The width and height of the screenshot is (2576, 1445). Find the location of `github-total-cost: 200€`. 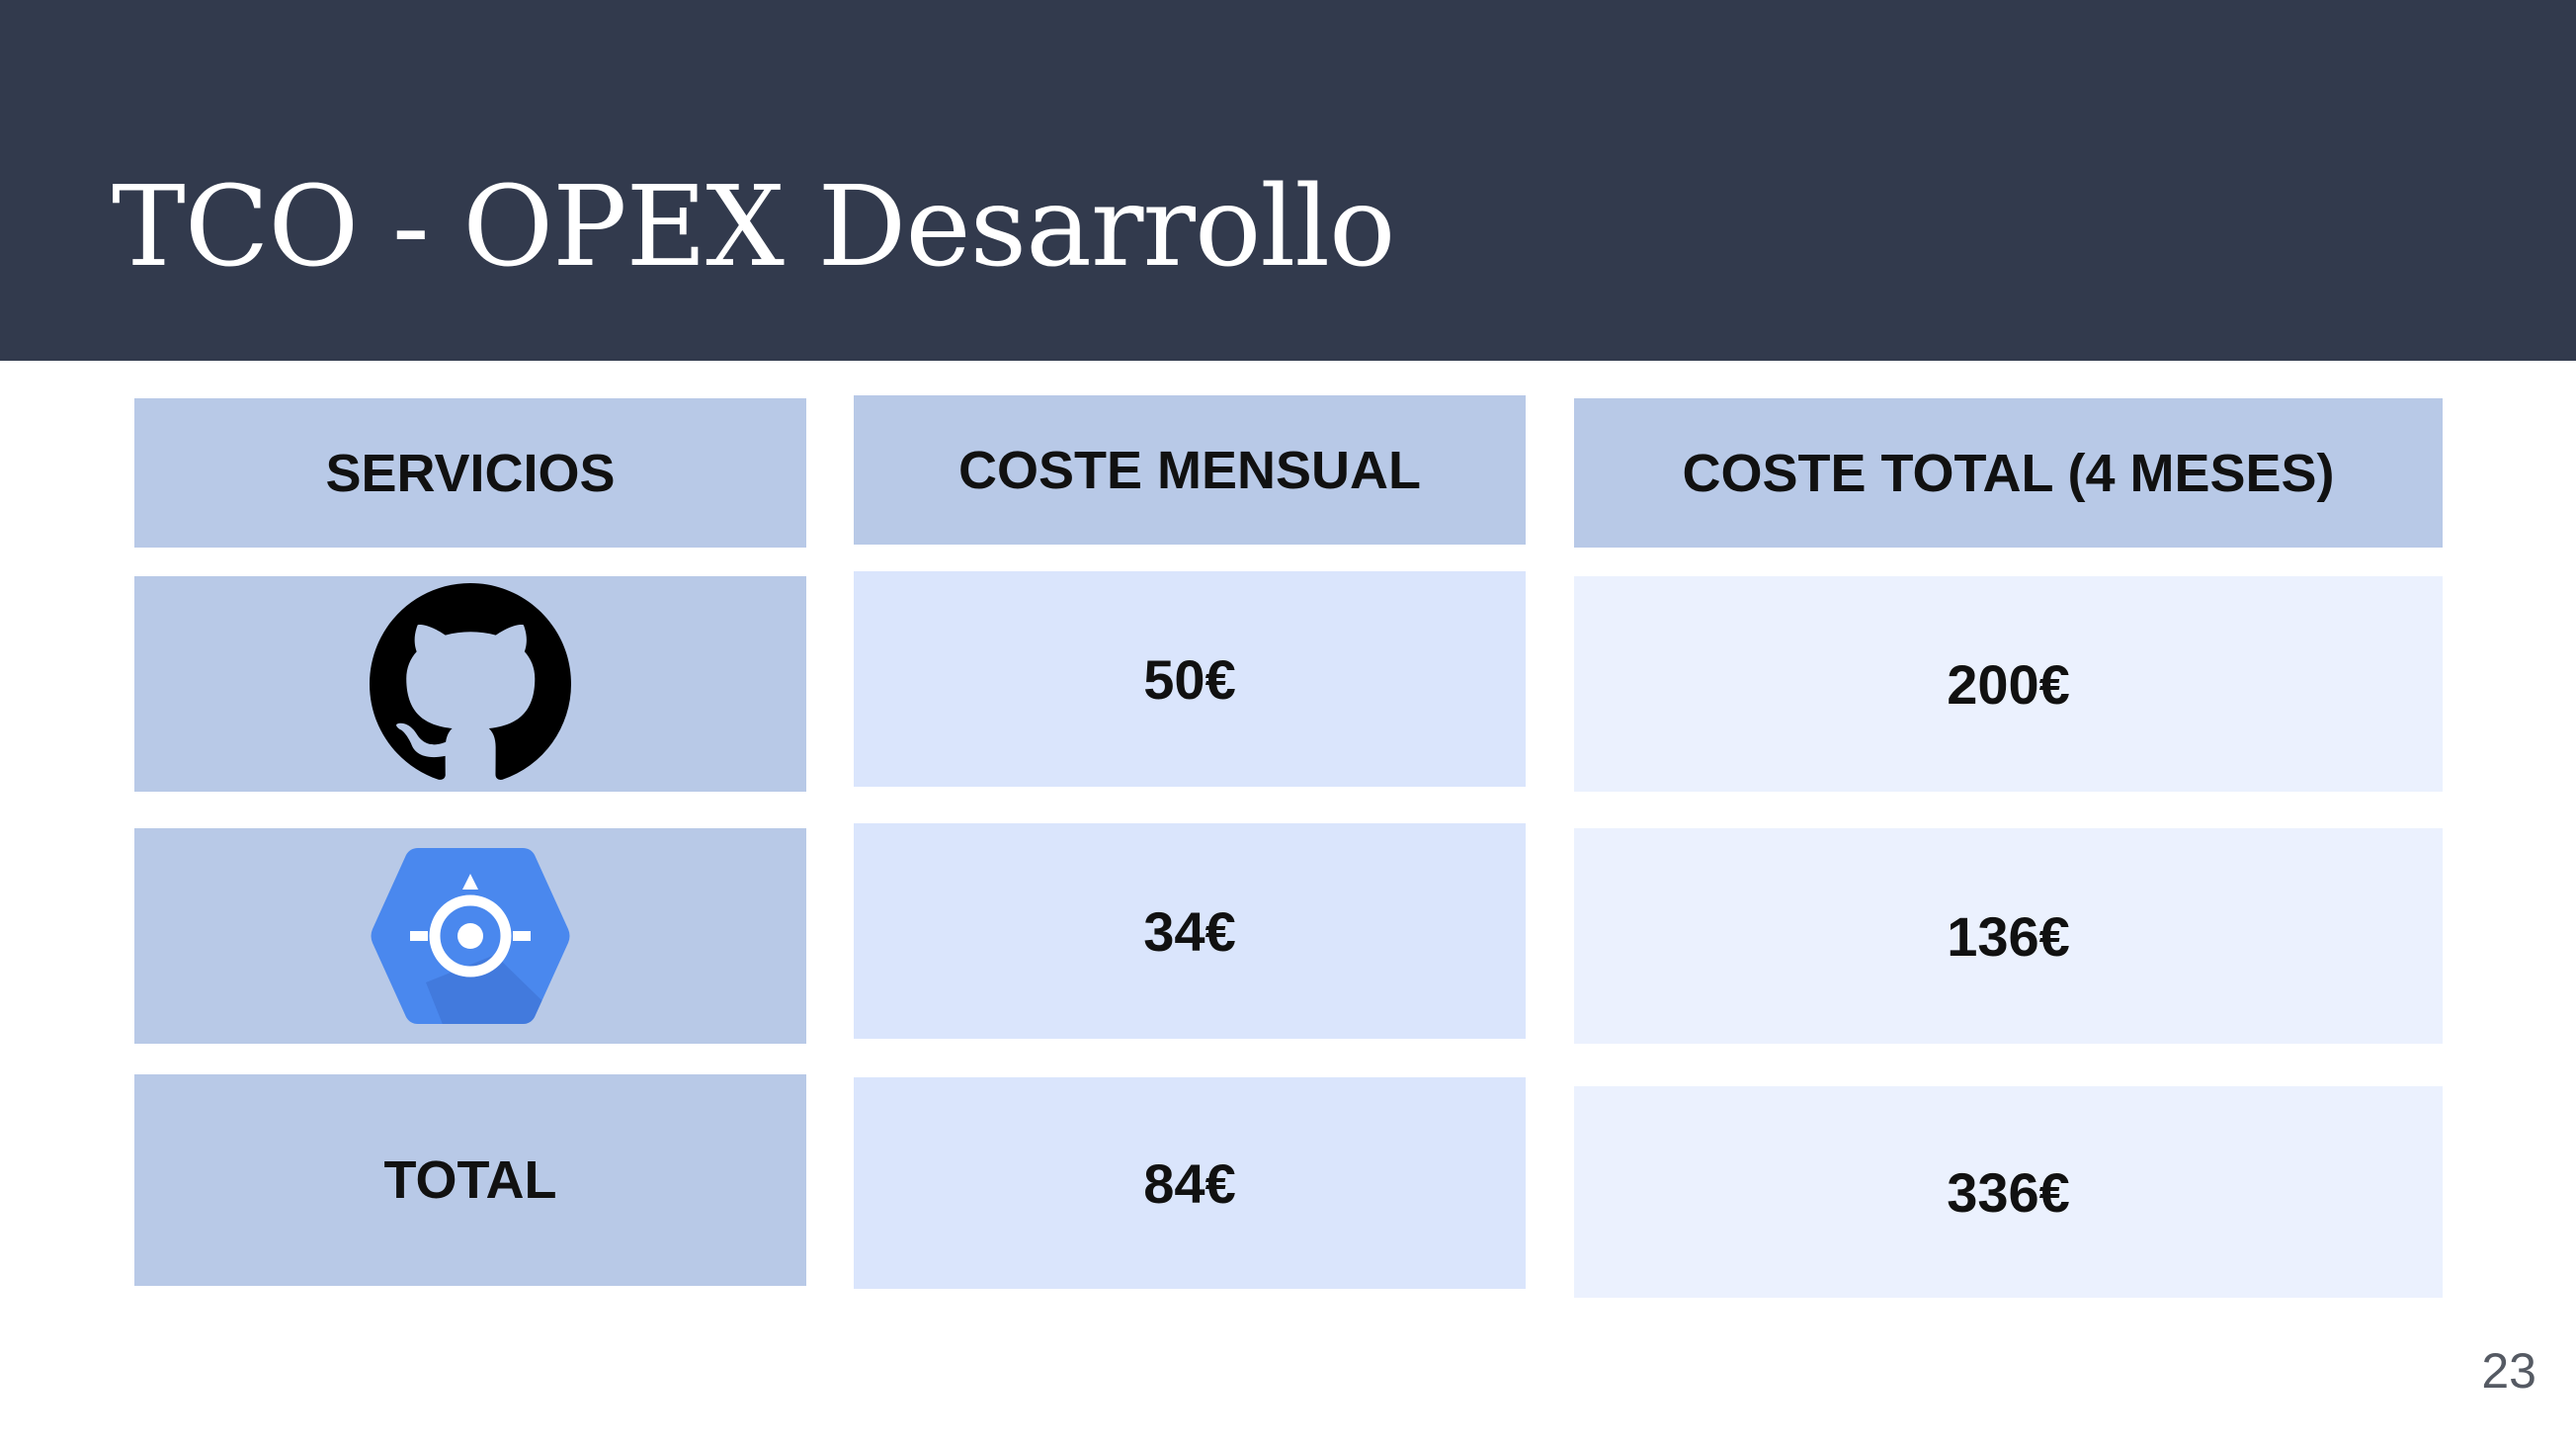

github-total-cost: 200€ is located at coordinates (2008, 684).